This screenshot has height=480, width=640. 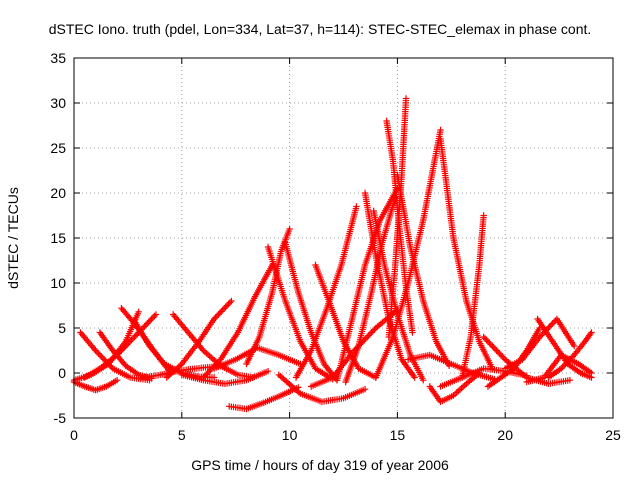 I want to click on x-tick-label: 20, so click(x=505, y=435).